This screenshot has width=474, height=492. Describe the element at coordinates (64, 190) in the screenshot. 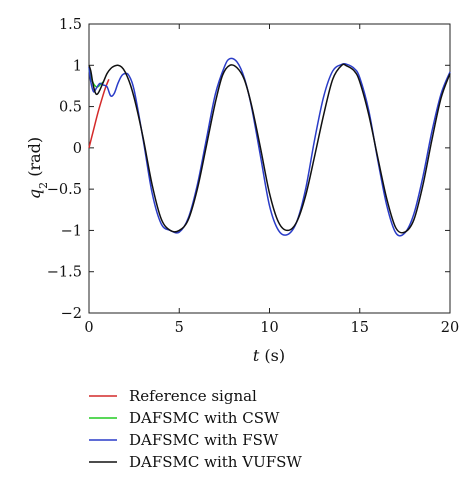

I see `y-tick-label: −0.5` at that location.